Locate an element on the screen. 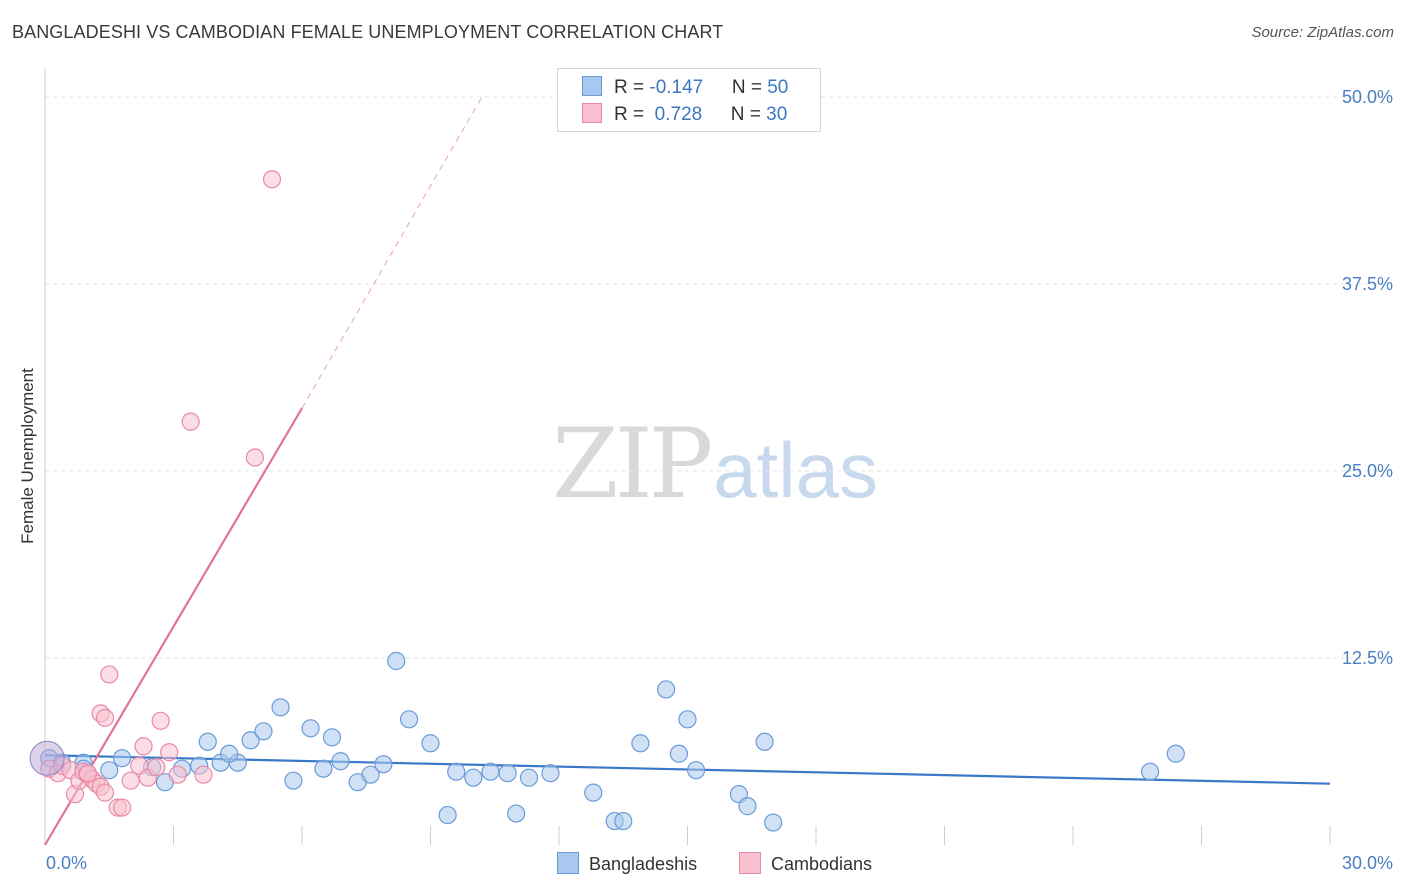 This screenshot has height=892, width=1406. watermark-atlas: atlas is located at coordinates (795, 470).